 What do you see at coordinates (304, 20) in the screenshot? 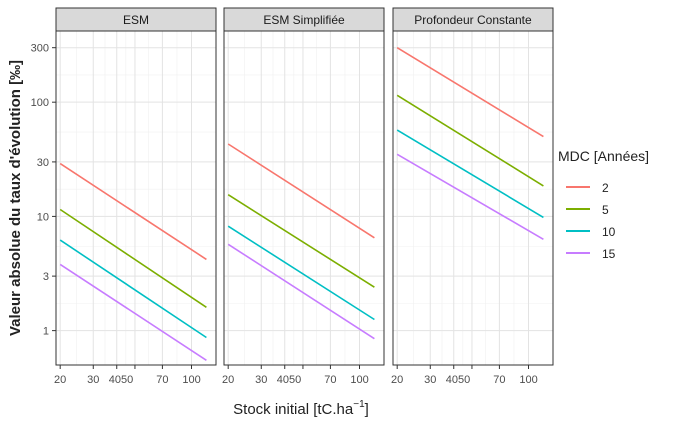
I see `facet-title: ESM Simplifiée` at bounding box center [304, 20].